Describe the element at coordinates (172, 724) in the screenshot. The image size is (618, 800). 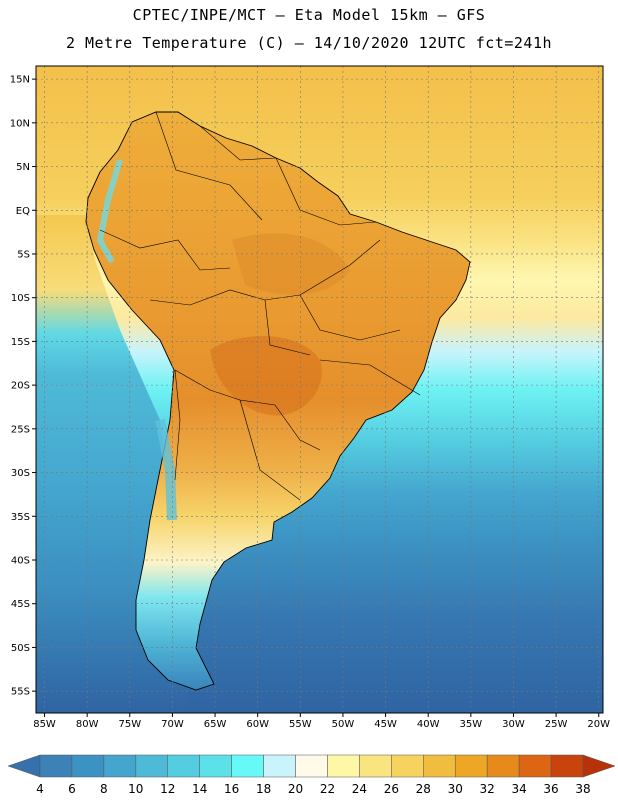
I see `lon-tick-label: 70W` at that location.